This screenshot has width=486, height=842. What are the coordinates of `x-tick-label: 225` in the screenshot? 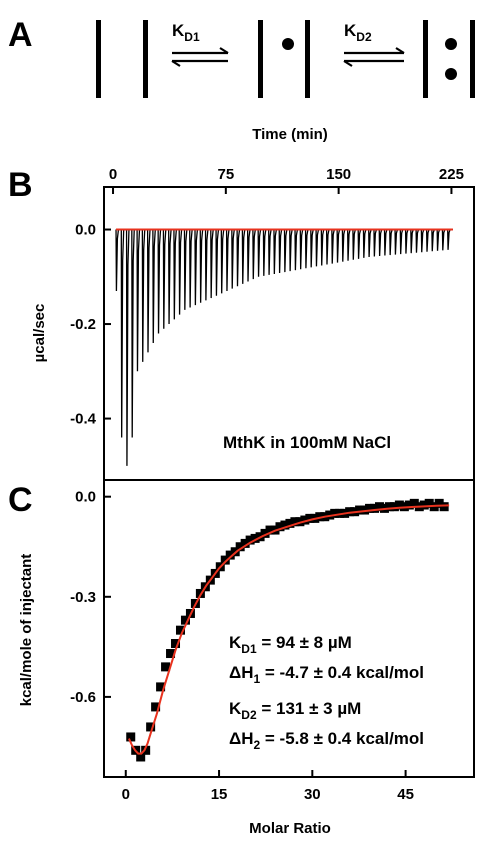 It's located at (451, 174).